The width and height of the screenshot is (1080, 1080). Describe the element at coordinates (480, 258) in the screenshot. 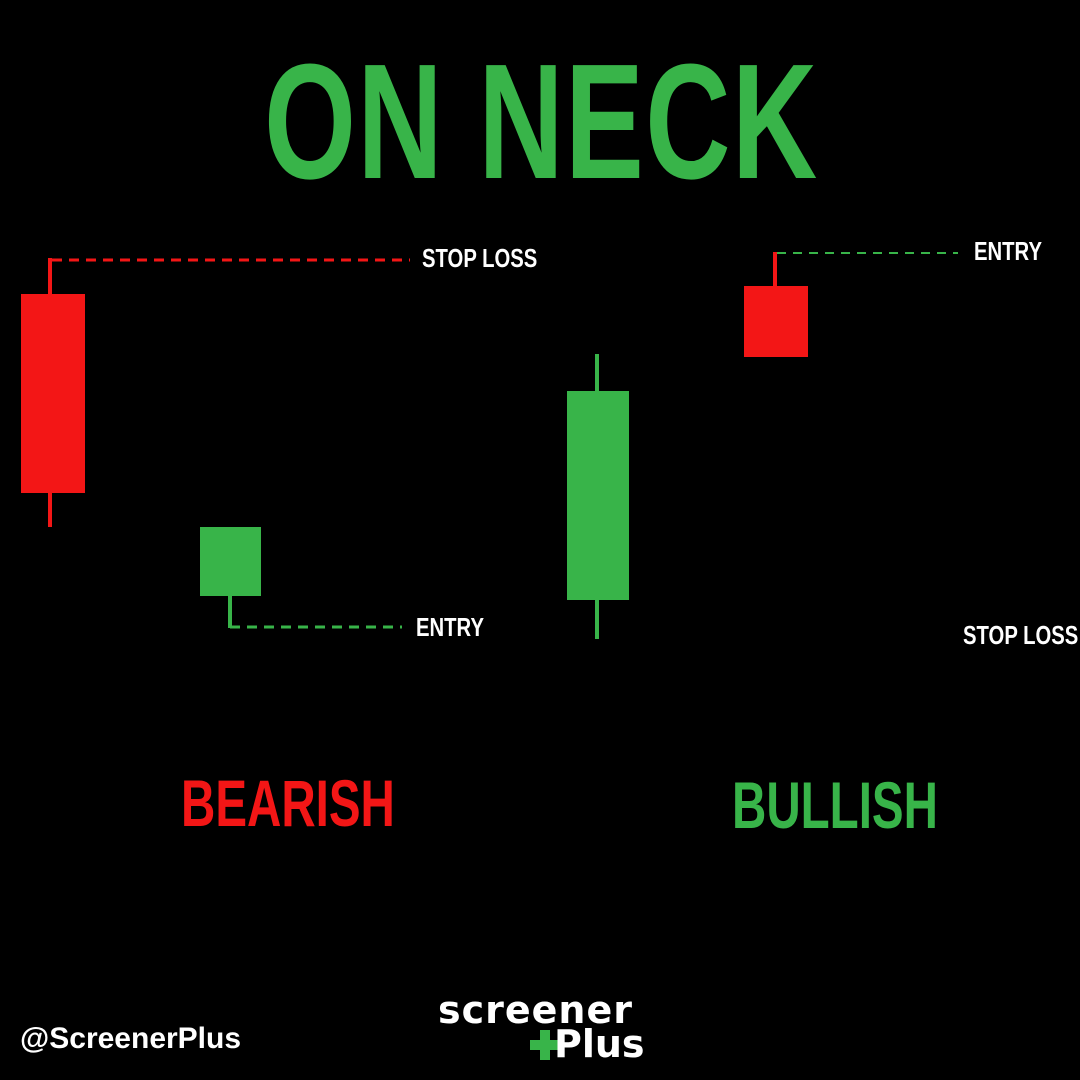

I see `bearish-stop-loss-label: STOP LOSS` at that location.